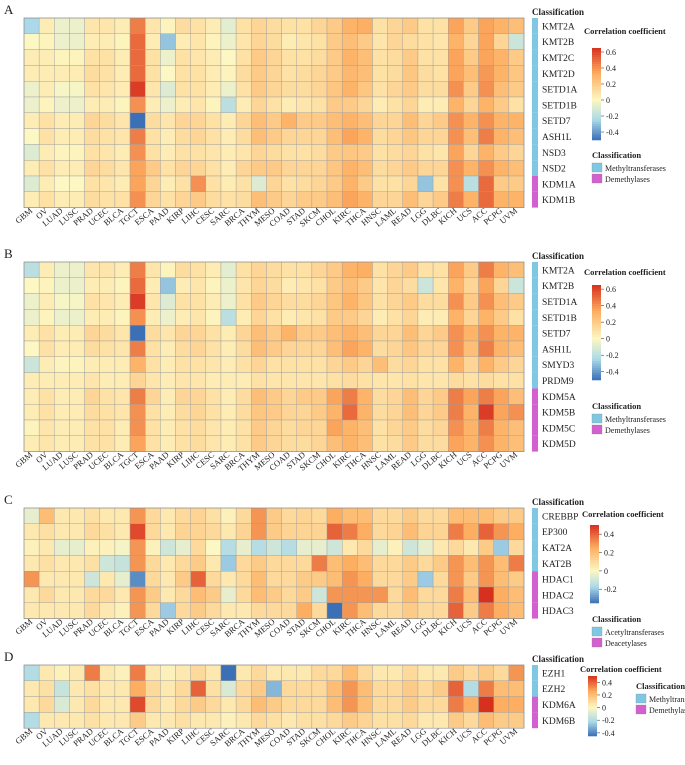 This screenshot has width=685, height=765. I want to click on legend-tick-label: 0, so click(608, 100).